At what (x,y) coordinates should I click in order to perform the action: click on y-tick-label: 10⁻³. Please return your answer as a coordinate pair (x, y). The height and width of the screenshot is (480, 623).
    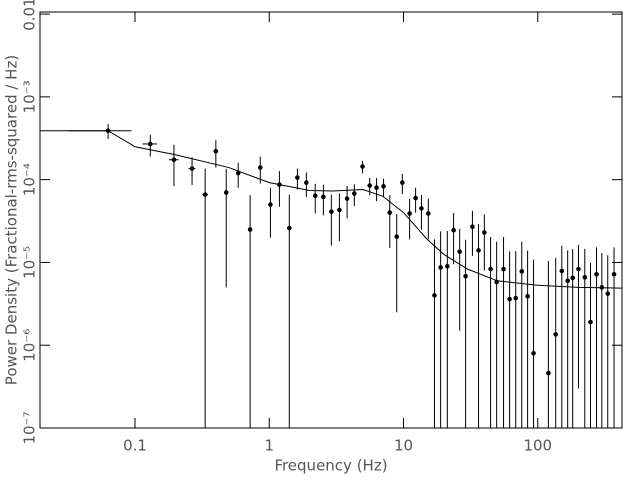
    Looking at the image, I should click on (30, 96).